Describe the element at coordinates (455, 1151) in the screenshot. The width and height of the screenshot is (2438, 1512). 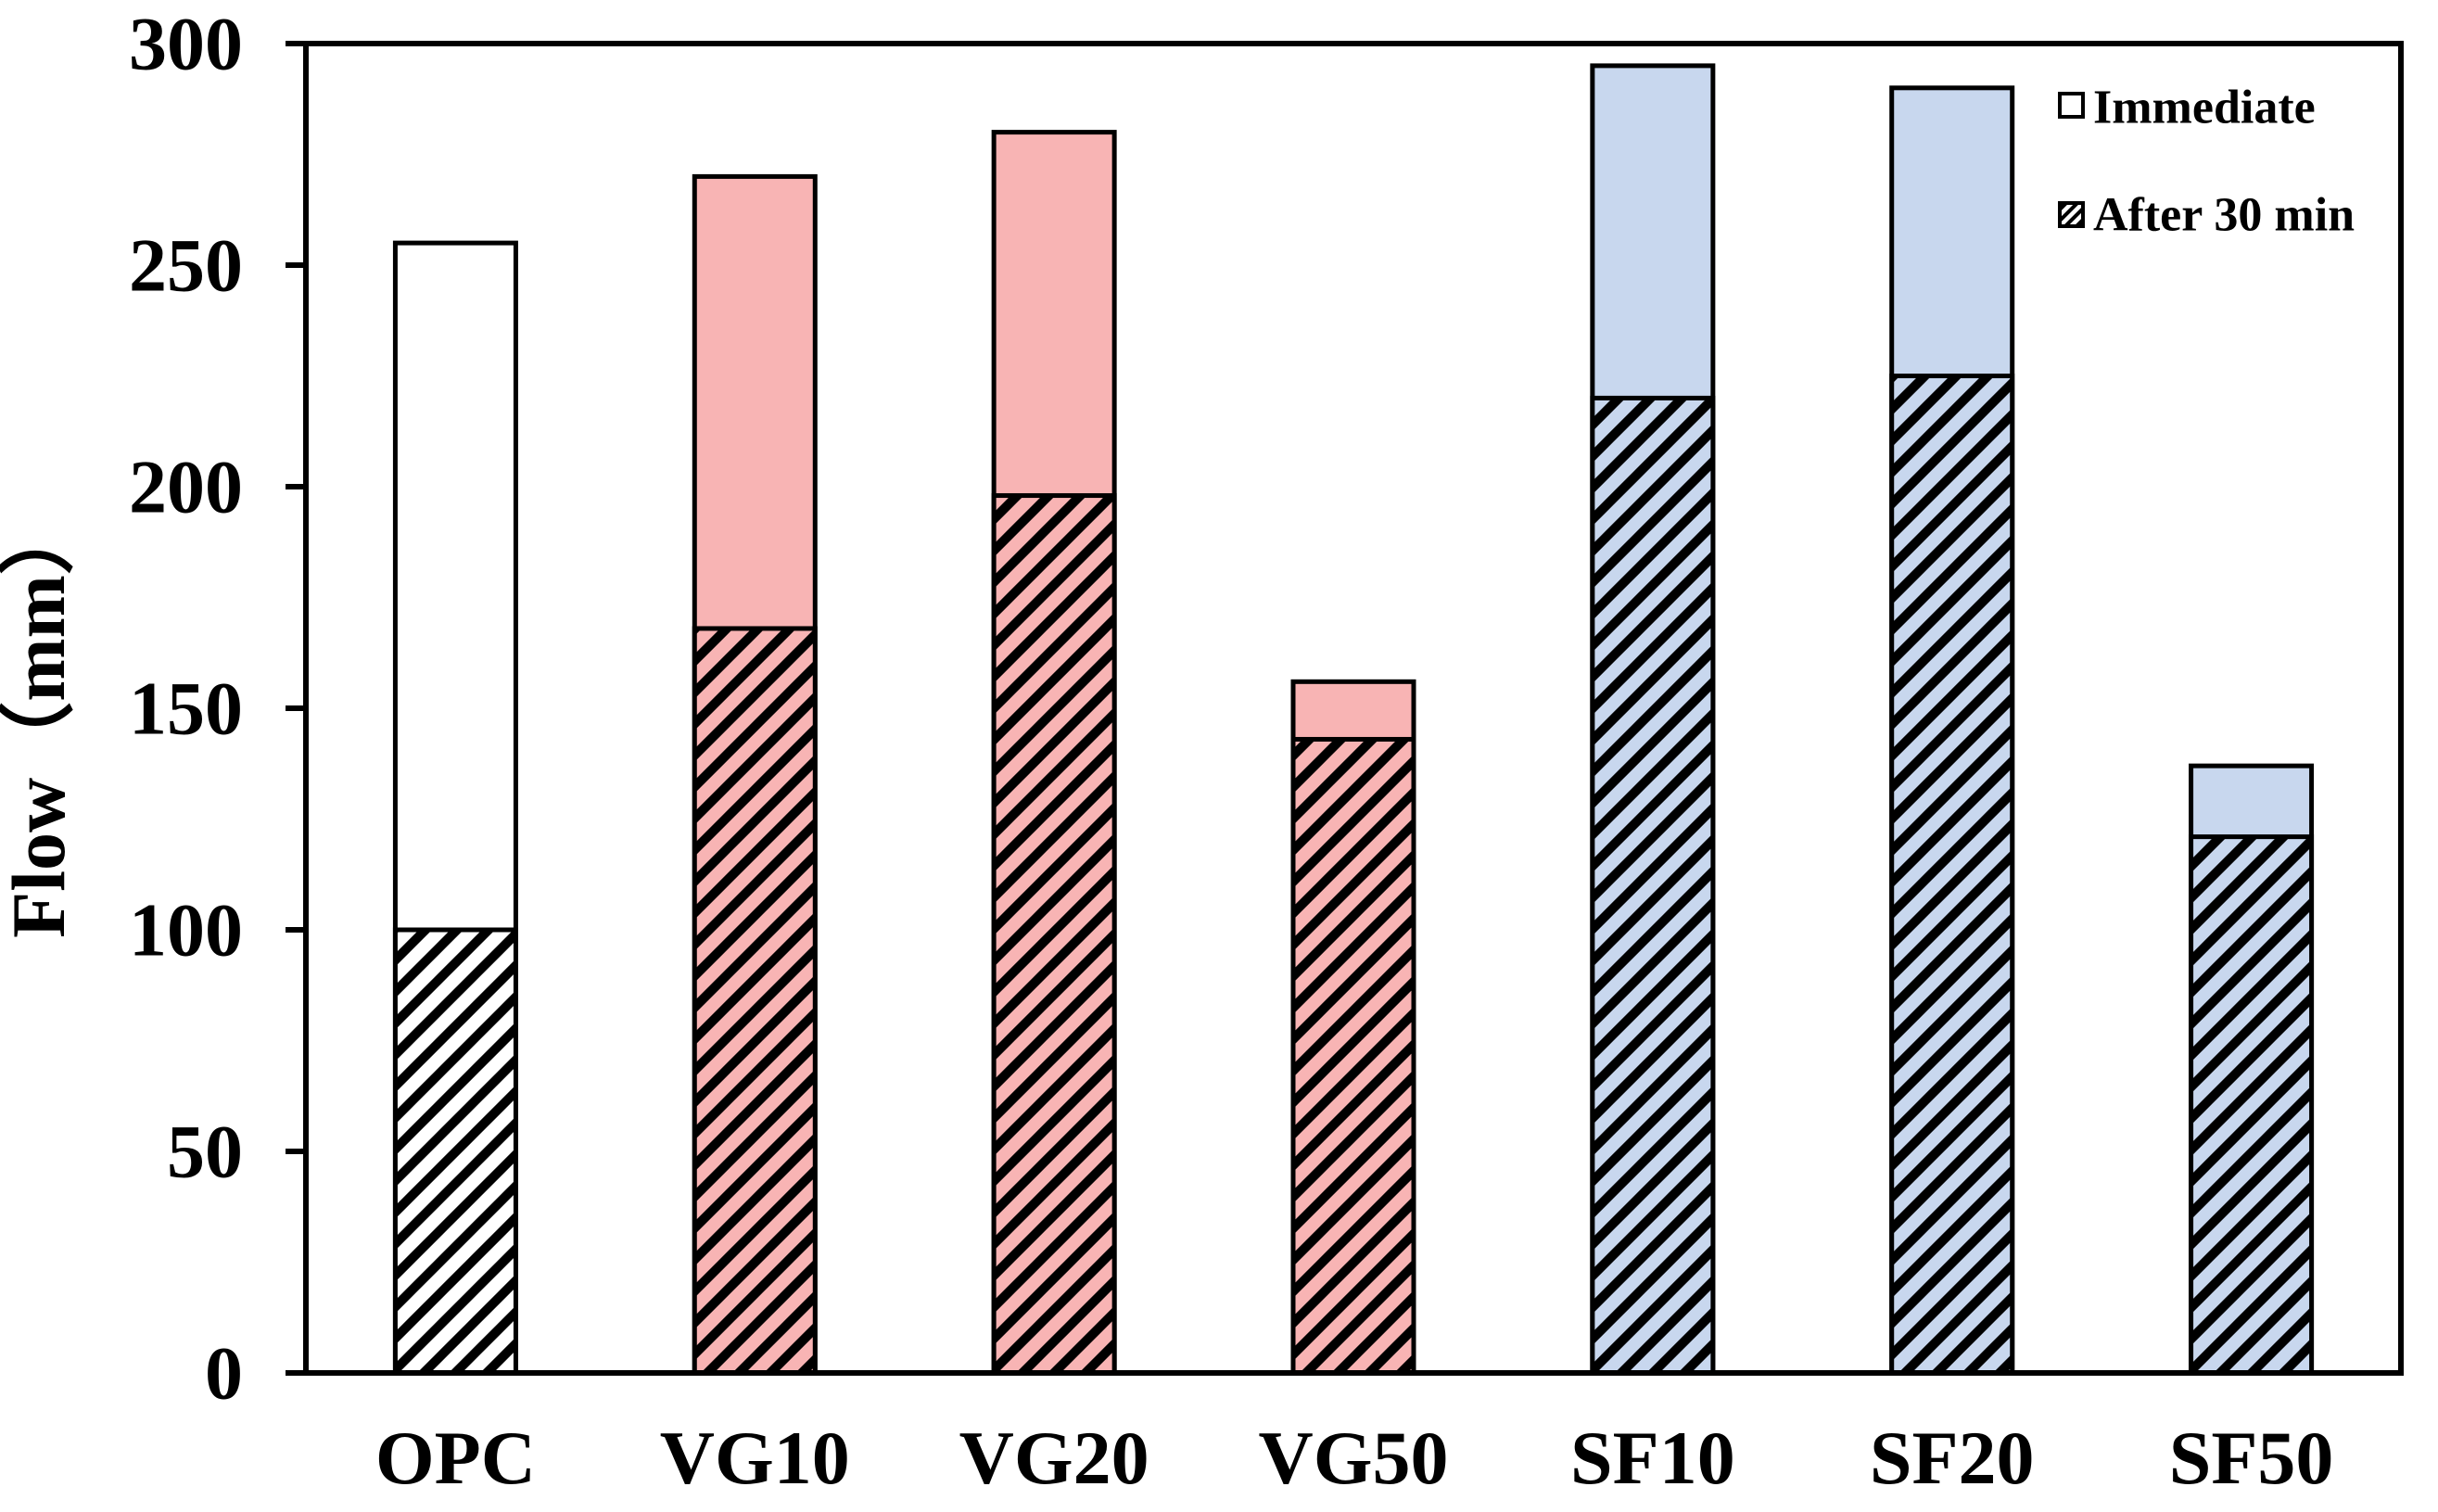
I see `bar-after30-opc` at that location.